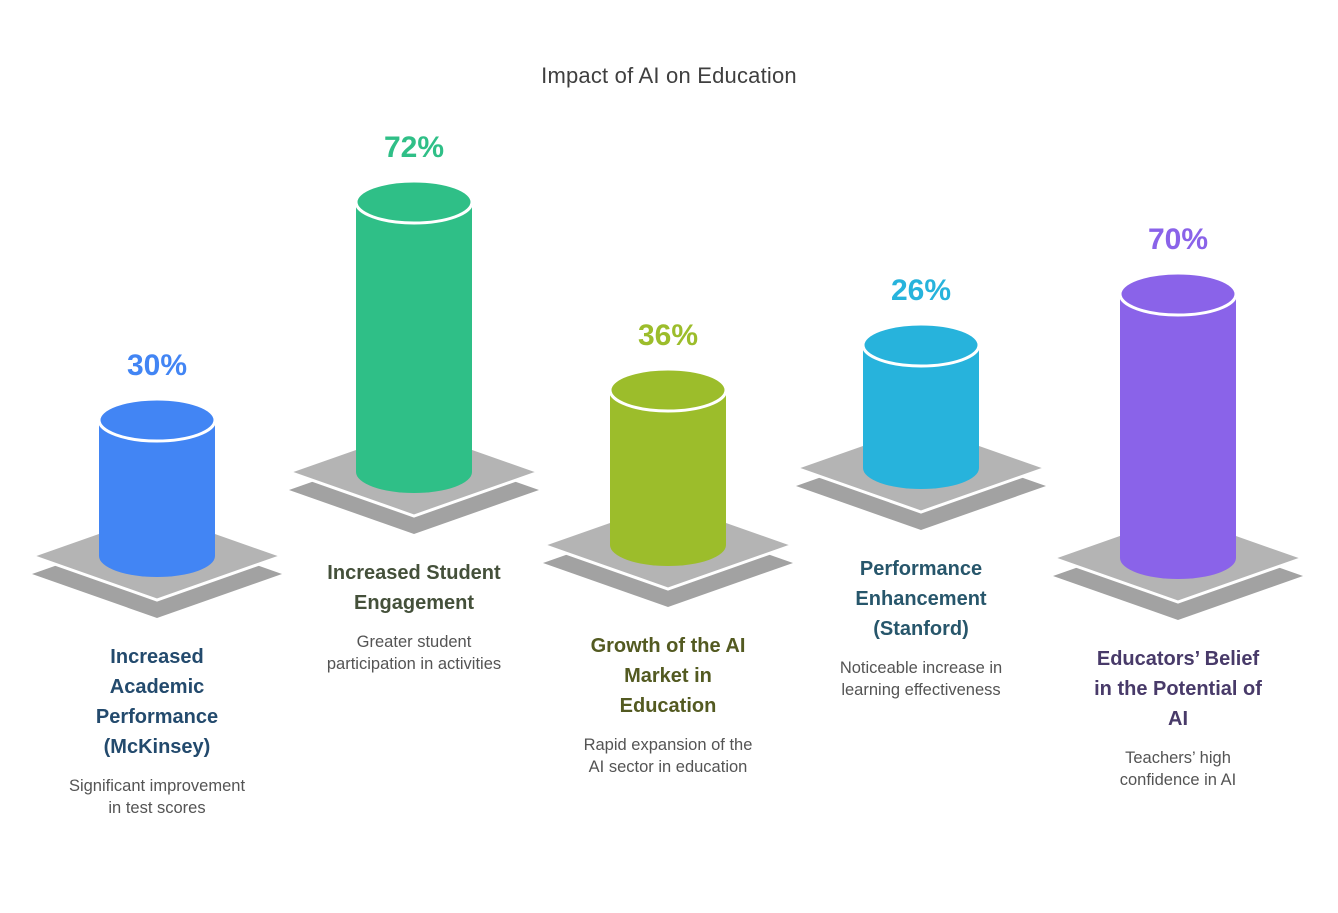 The width and height of the screenshot is (1338, 913). What do you see at coordinates (414, 588) in the screenshot?
I see `category-title: Increased Student Engagement` at bounding box center [414, 588].